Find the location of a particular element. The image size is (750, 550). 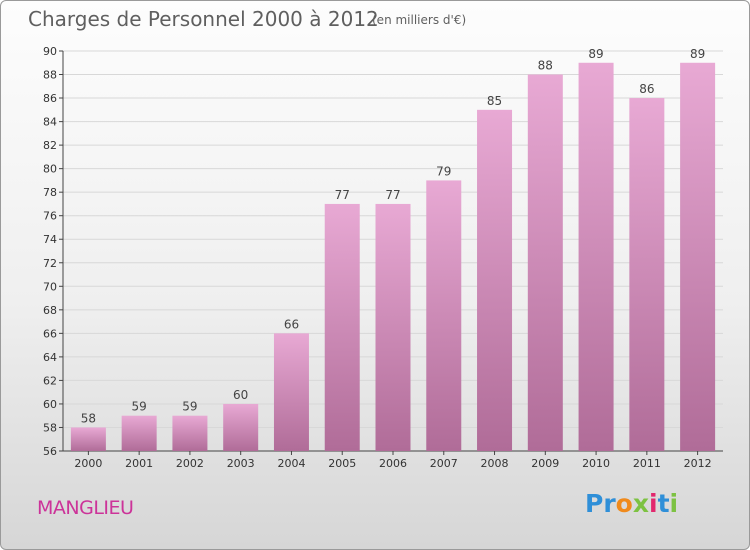

y-tick-label: 88 is located at coordinates (50, 75).